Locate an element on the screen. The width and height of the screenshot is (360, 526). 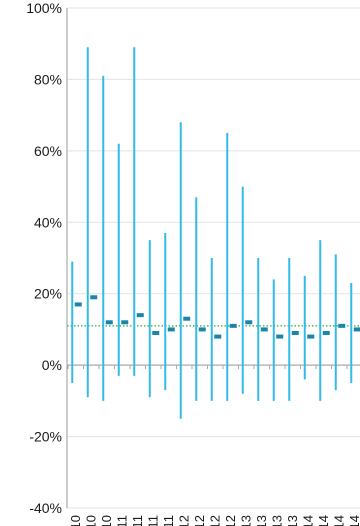
x-tick-label-2Q10: 2Q10 is located at coordinates (75, 520).